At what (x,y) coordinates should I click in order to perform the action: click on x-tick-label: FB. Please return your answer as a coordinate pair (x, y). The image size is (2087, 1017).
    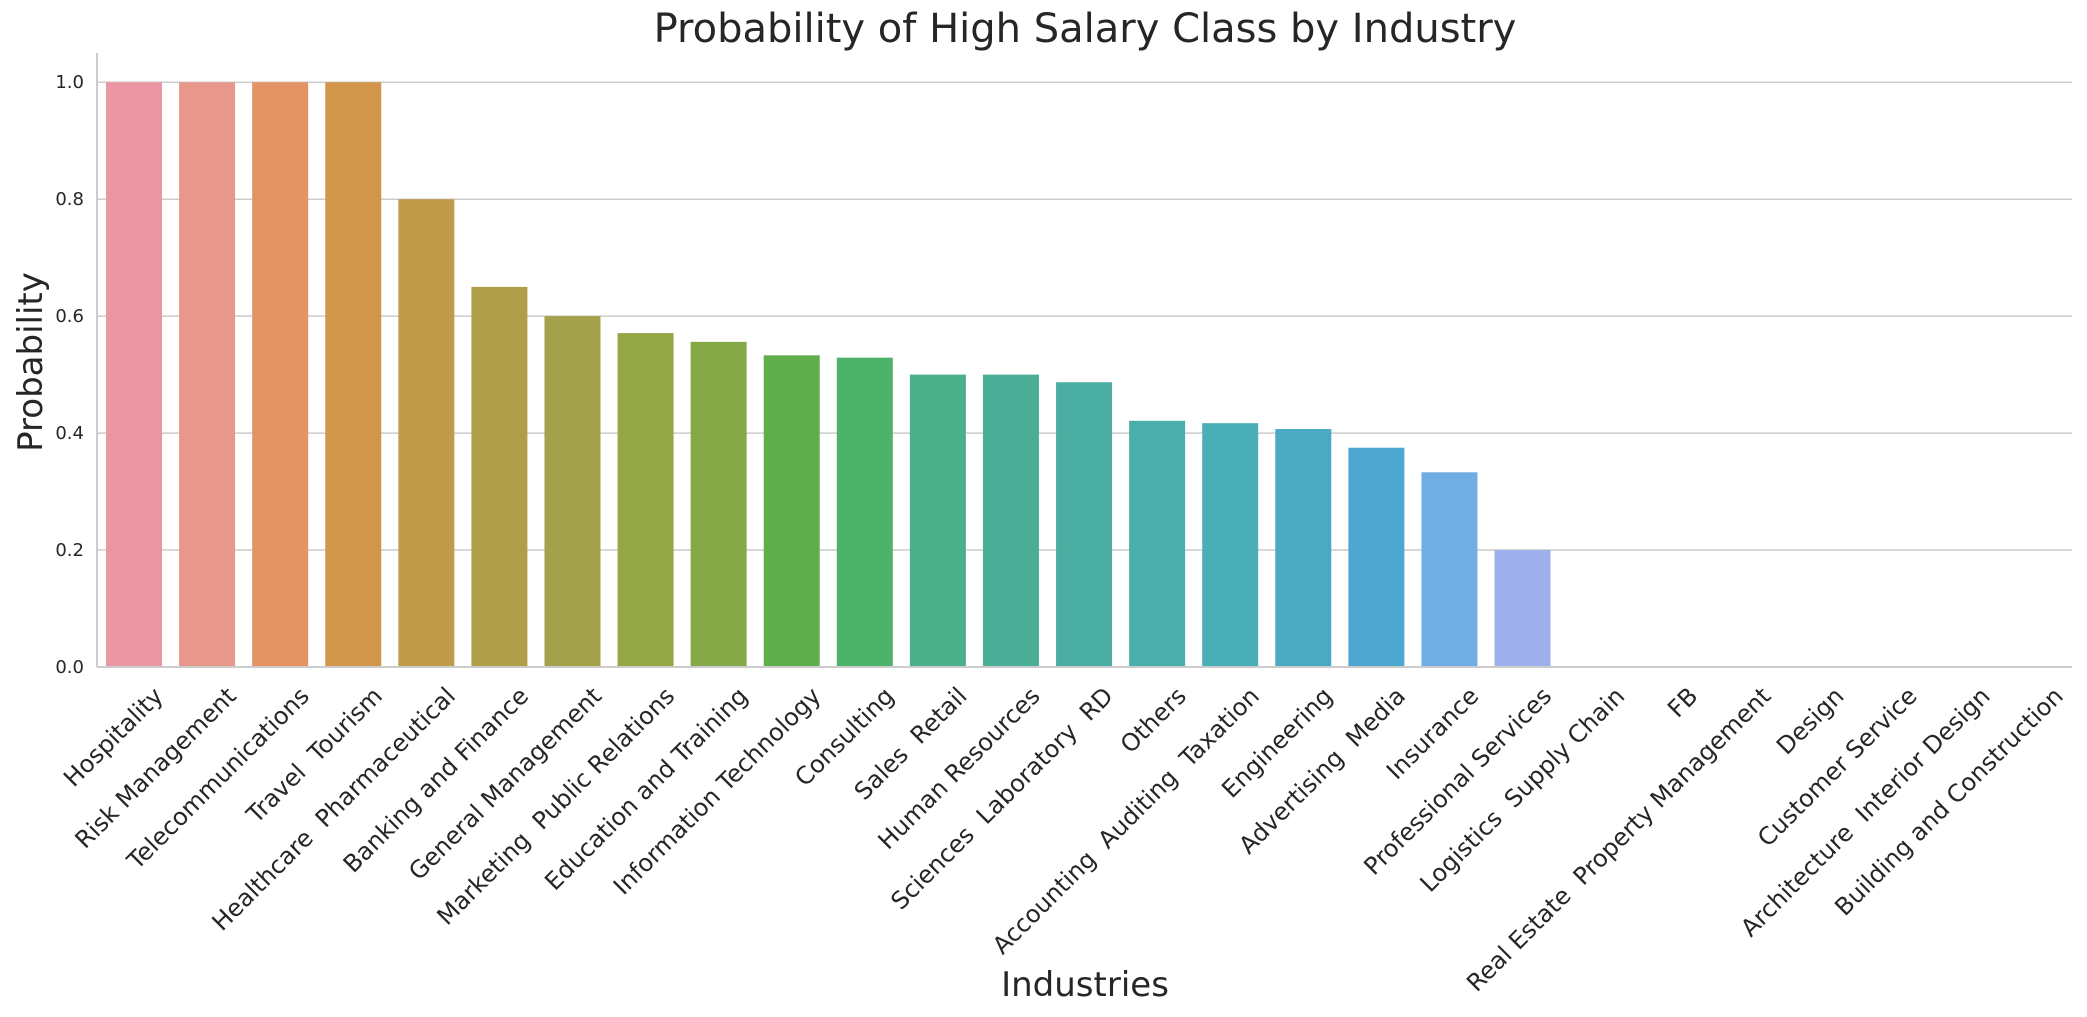
    Looking at the image, I should click on (1682, 702).